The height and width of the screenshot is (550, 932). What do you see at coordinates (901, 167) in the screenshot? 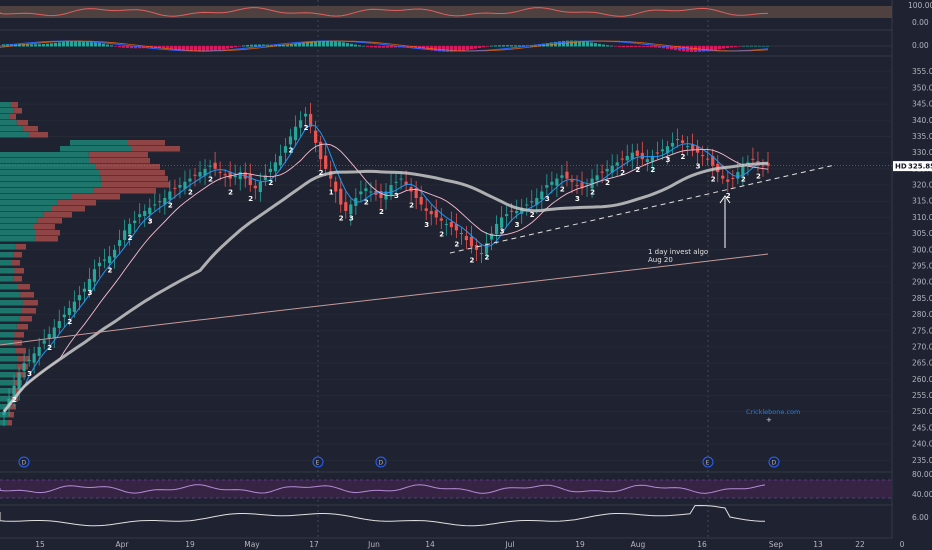
I see `symbol-label: HD` at bounding box center [901, 167].